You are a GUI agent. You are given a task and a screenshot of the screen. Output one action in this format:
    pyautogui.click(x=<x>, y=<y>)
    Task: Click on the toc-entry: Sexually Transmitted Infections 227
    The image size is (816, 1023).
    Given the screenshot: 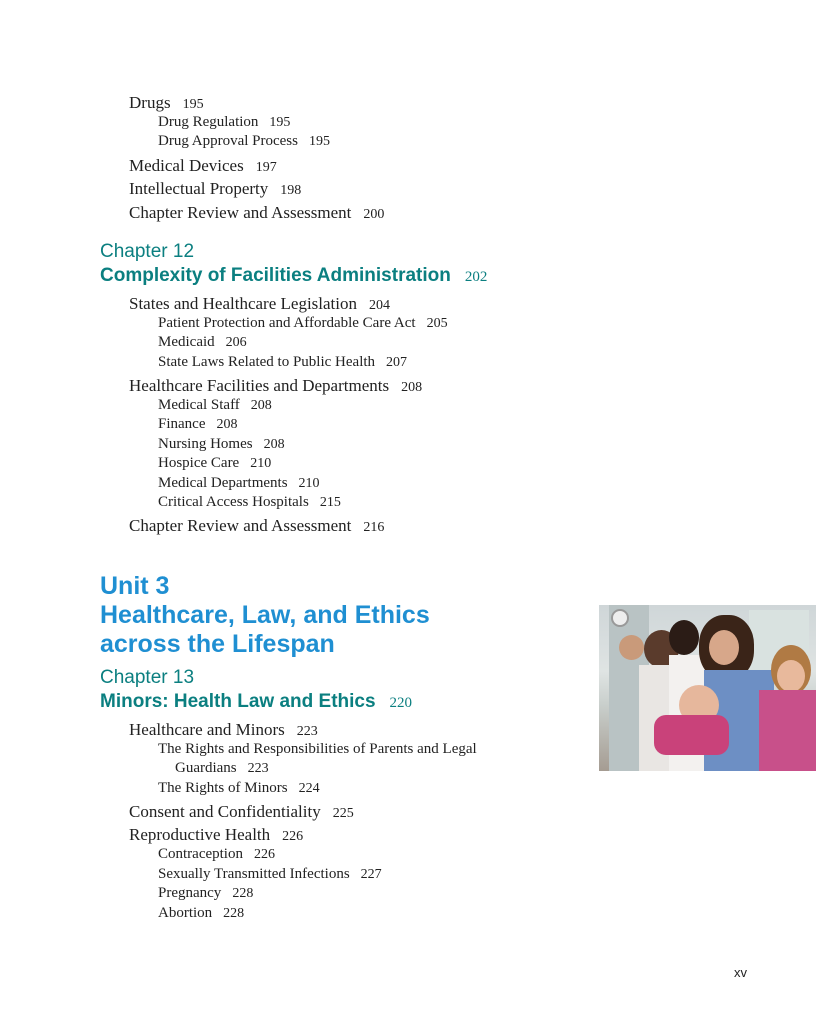 What is the action you would take?
    pyautogui.click(x=270, y=874)
    